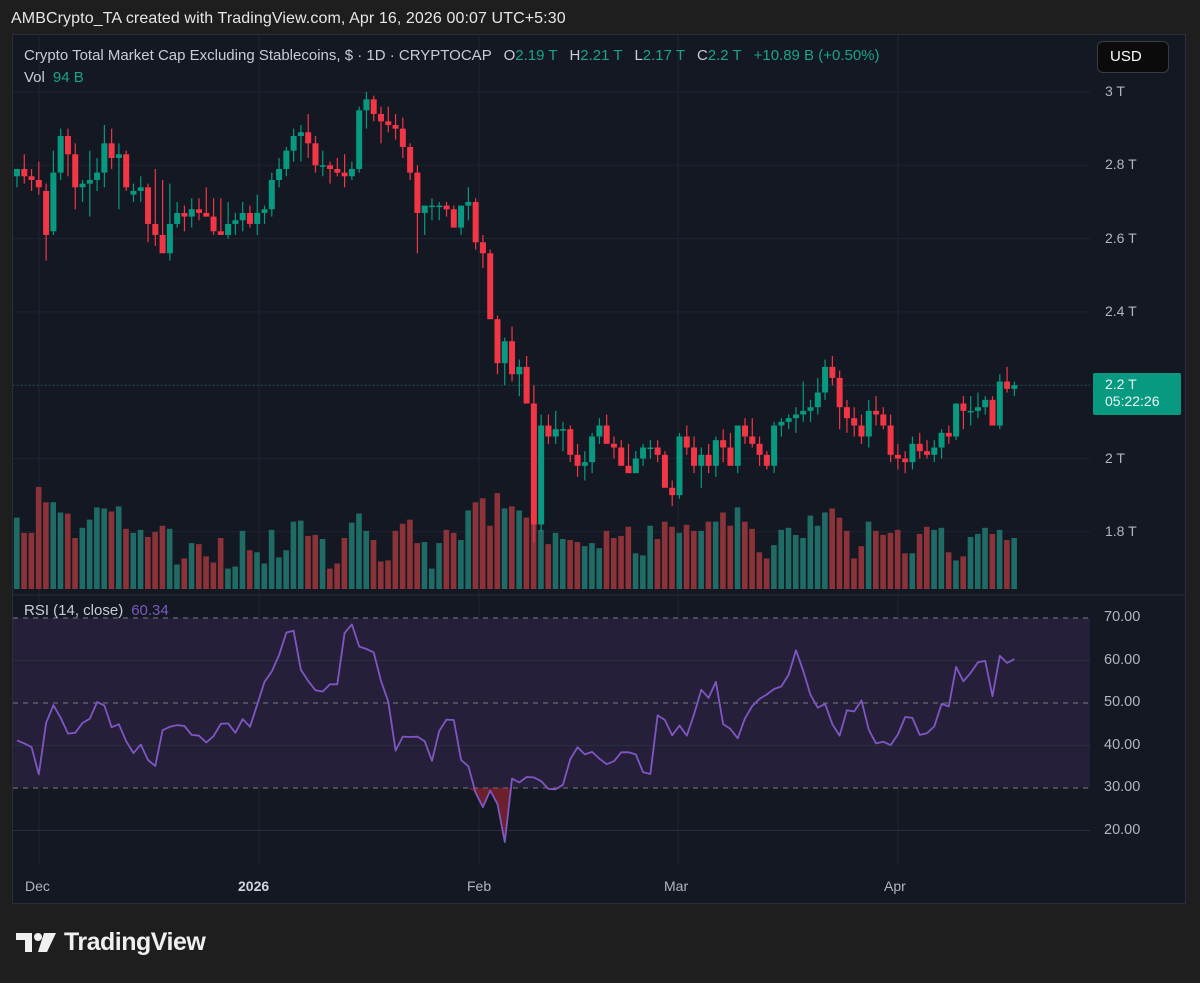  I want to click on time-axis-label: Apr, so click(895, 886).